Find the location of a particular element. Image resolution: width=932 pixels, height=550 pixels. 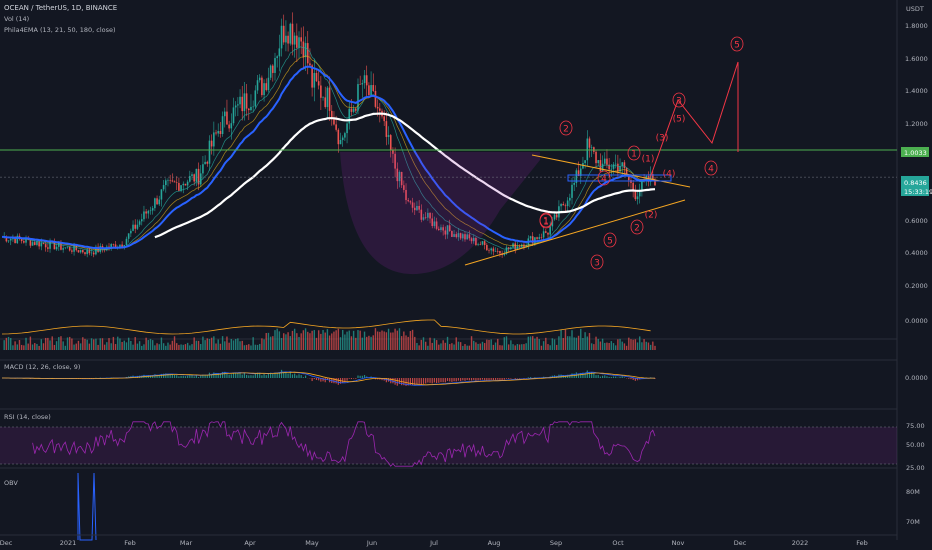

wave-label: 2 is located at coordinates (566, 130).